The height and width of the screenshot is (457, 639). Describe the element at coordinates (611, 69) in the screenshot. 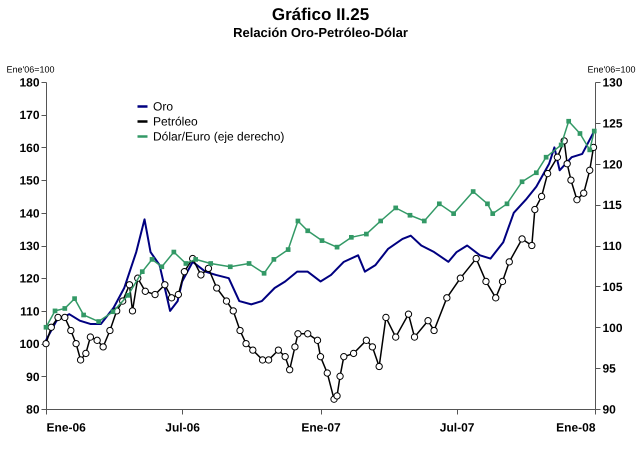

I see `y2-axis-title: Ene'06=100` at that location.